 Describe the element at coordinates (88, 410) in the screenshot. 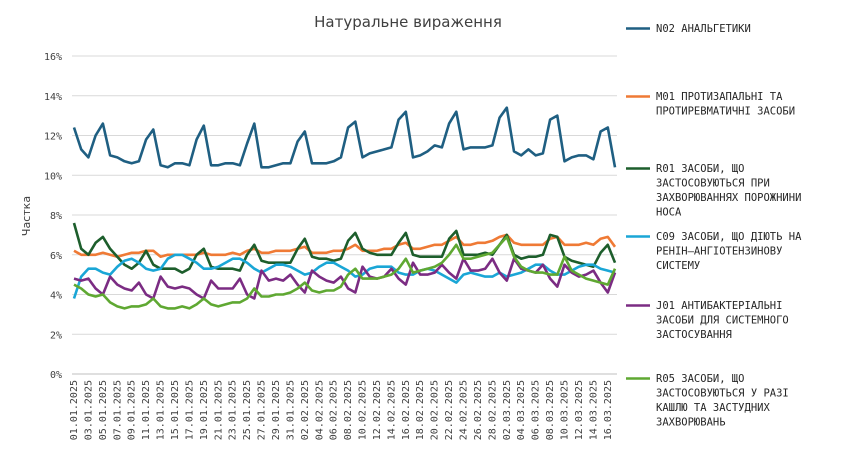

I see `x-tick-label: 03.01.2025` at that location.